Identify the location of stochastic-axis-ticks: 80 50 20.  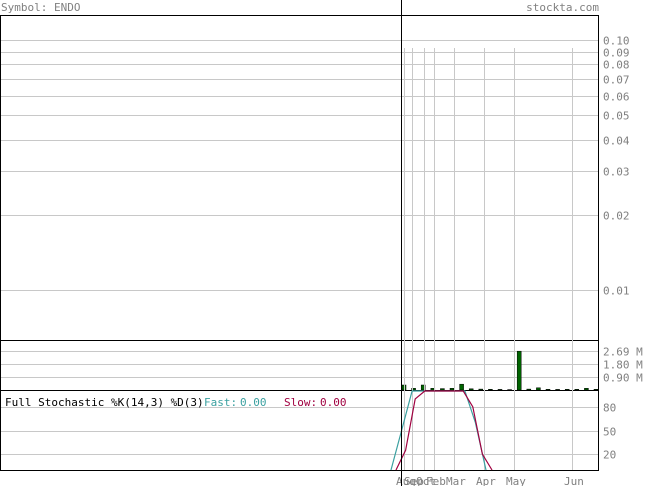
(609, 432).